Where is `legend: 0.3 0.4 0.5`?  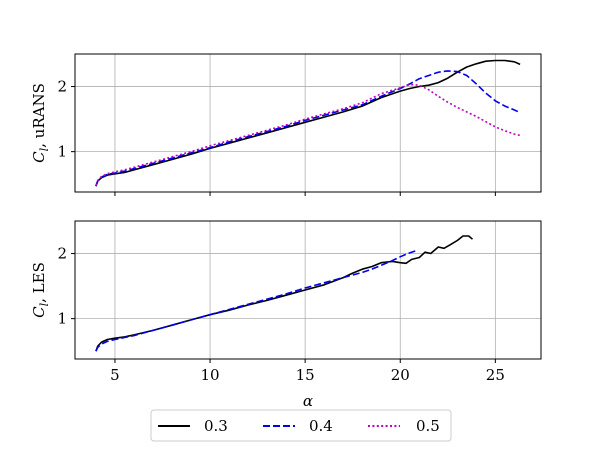 legend: 0.3 0.4 0.5 is located at coordinates (301, 425).